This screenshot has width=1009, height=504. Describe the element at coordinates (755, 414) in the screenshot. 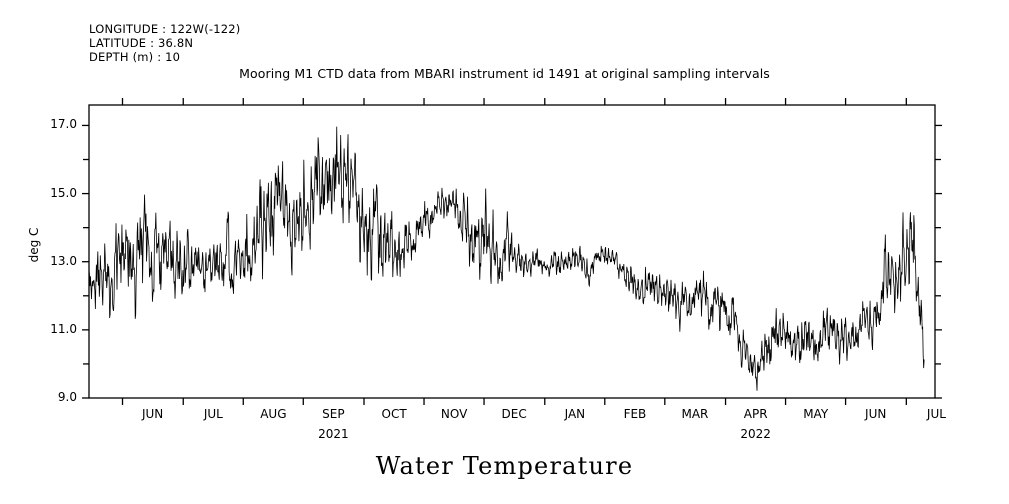

I see `x-tick-label: APR` at that location.